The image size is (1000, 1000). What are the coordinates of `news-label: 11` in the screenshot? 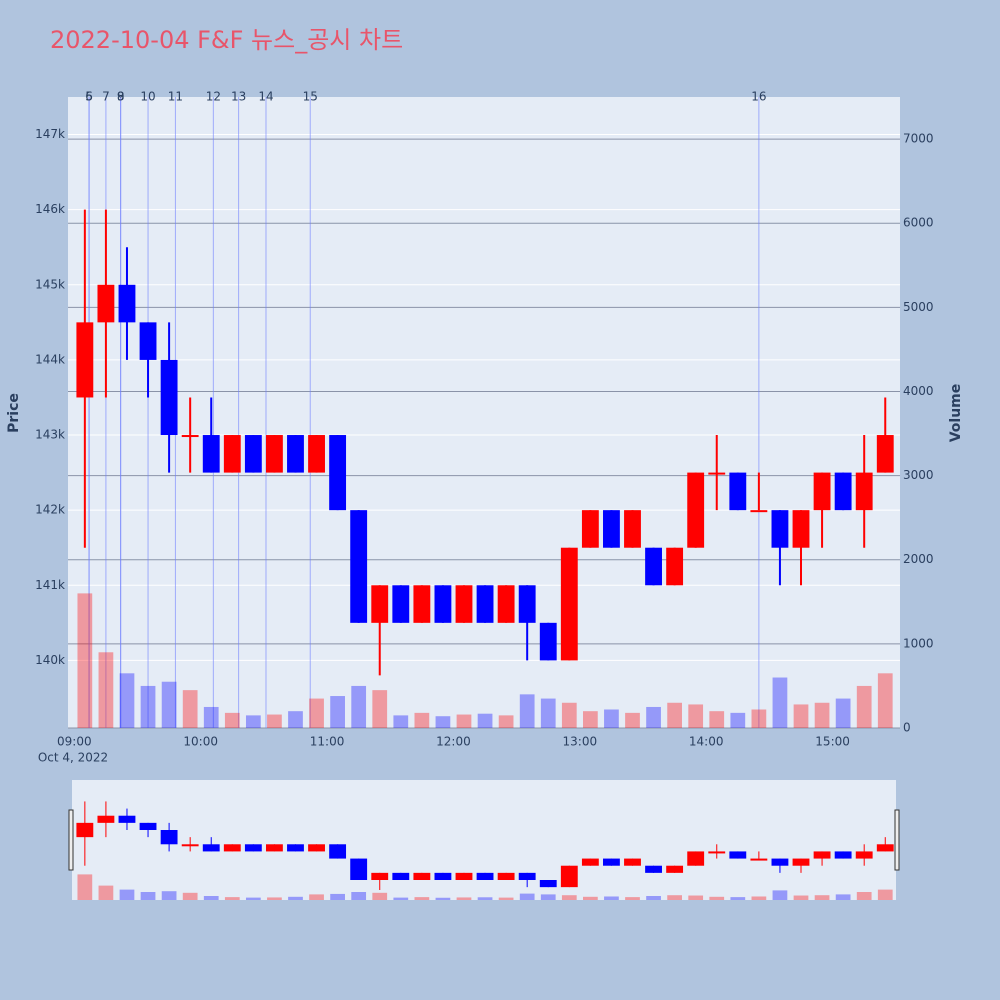 It's located at (175, 97).